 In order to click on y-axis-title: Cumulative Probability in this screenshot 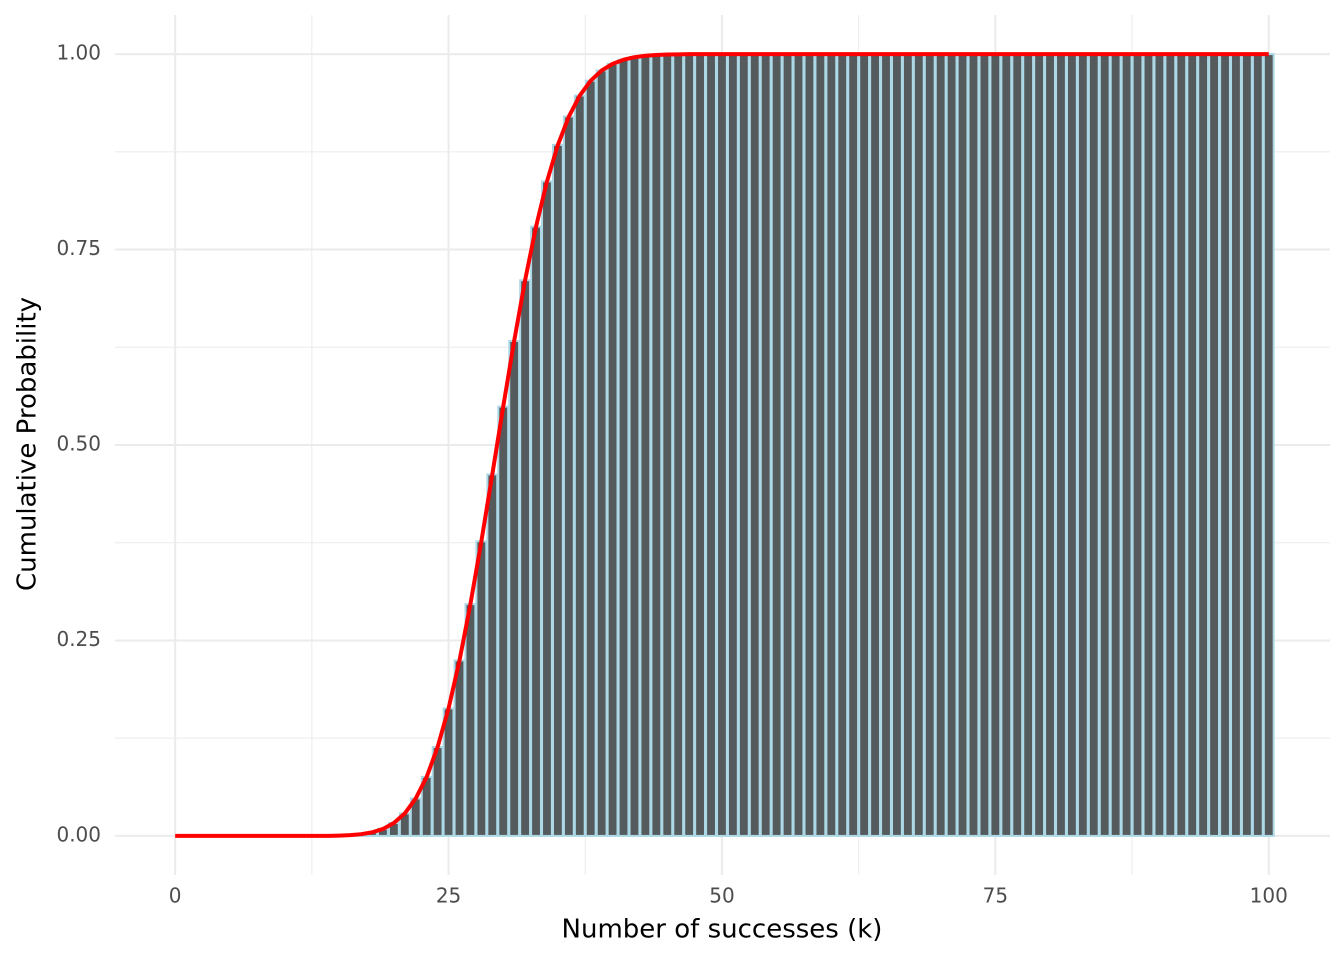, I will do `click(28, 444)`.